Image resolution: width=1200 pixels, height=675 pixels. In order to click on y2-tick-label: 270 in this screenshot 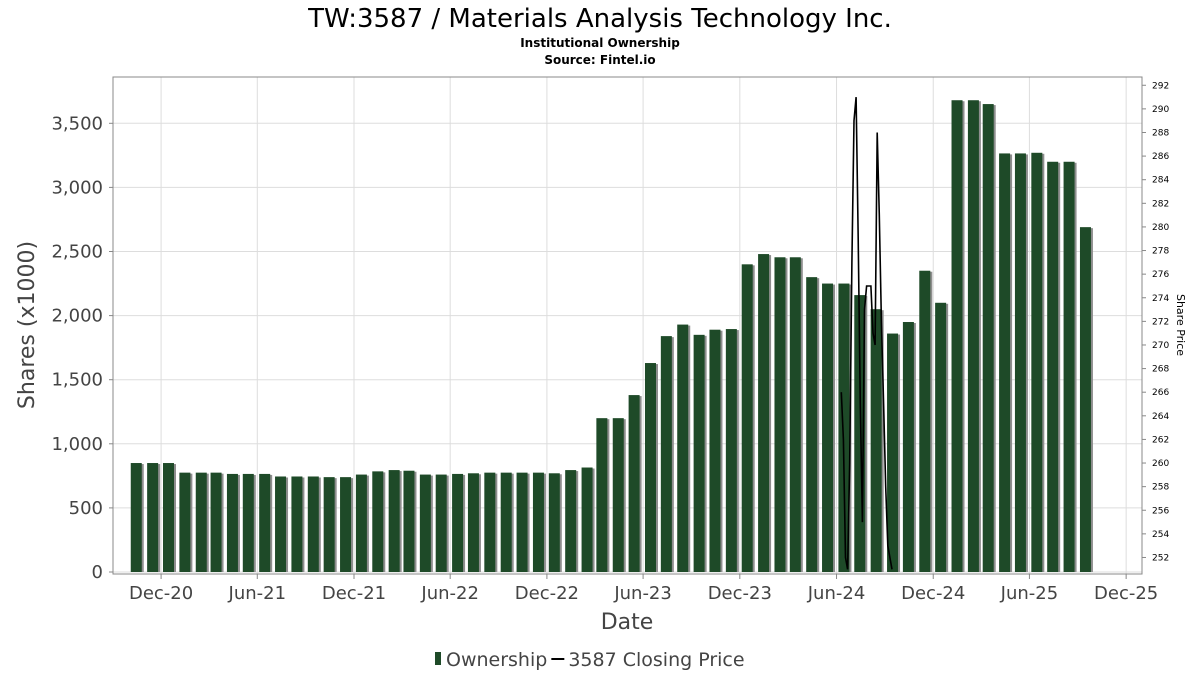, I will do `click(1160, 346)`.